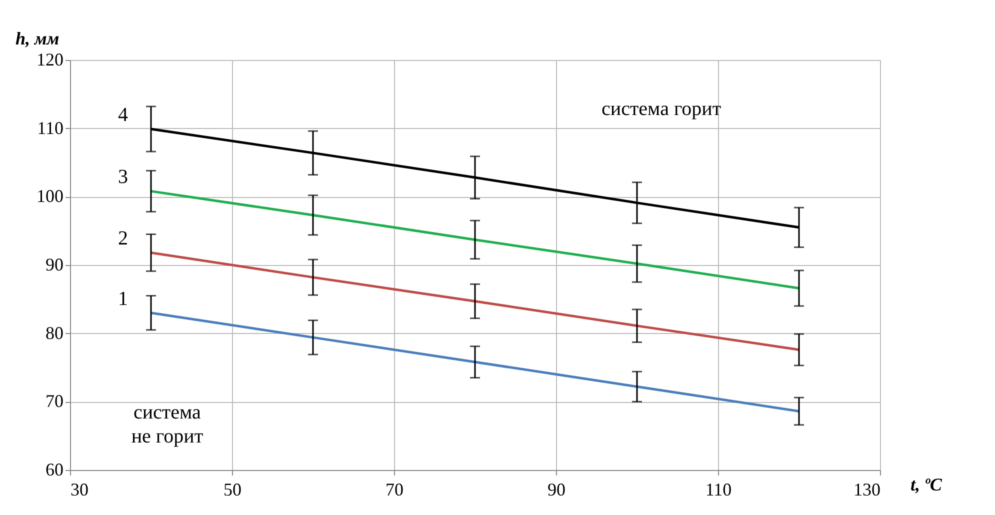 The height and width of the screenshot is (515, 995). What do you see at coordinates (55, 332) in the screenshot?
I see `y-tick-label: 80` at bounding box center [55, 332].